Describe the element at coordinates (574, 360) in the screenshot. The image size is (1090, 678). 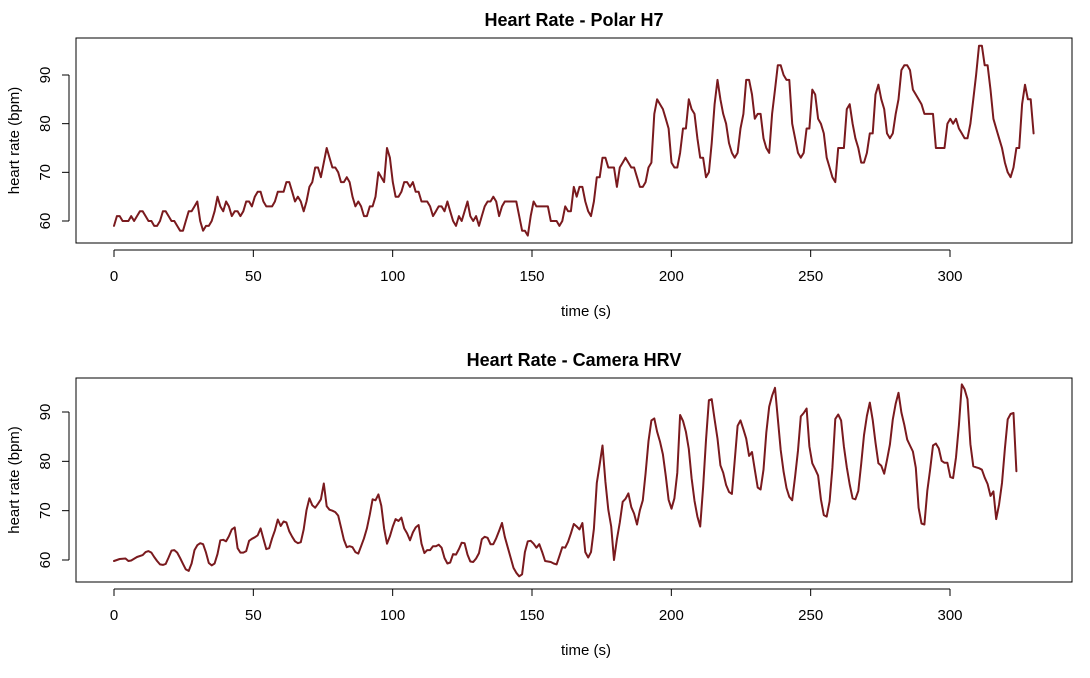
I see `chart-title: Heart Rate - Camera HRV` at that location.